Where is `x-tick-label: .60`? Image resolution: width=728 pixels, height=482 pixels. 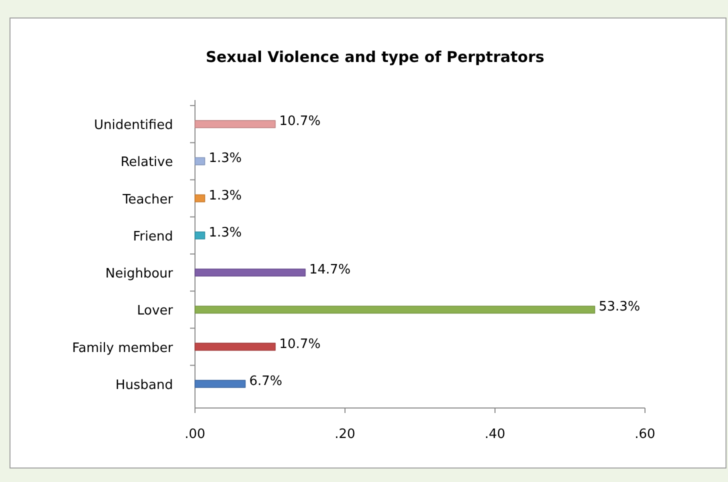 x-tick-label: .60 is located at coordinates (645, 434).